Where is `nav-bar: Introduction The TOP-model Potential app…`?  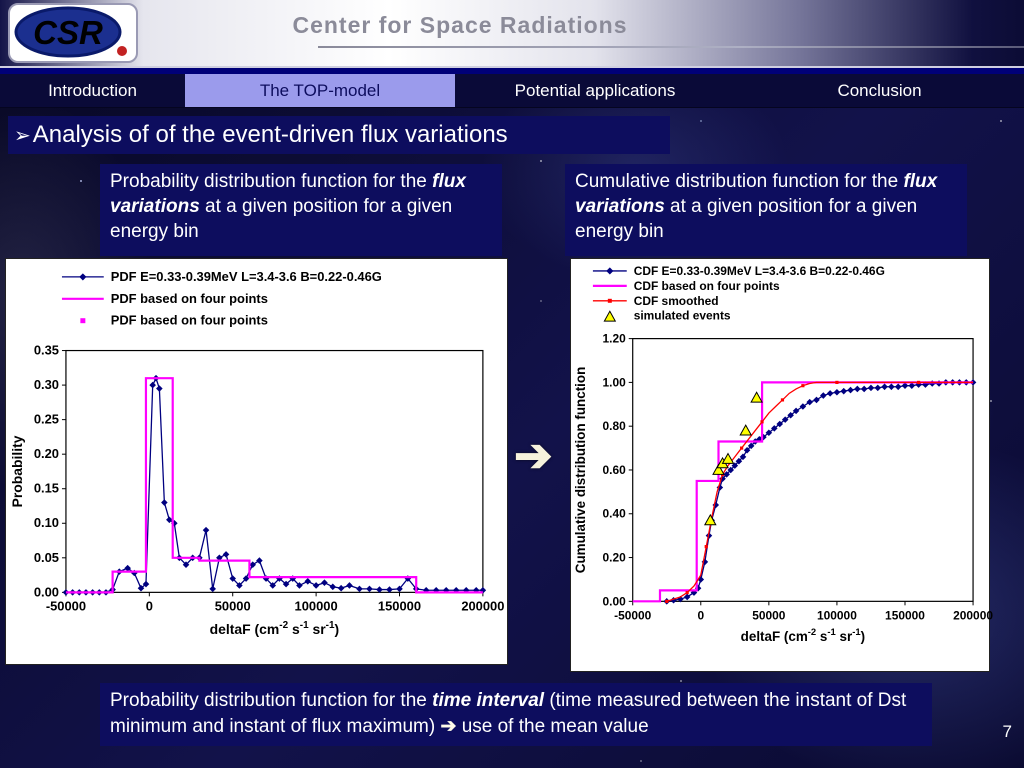
nav-bar: Introduction The TOP-model Potential app… is located at coordinates (512, 91).